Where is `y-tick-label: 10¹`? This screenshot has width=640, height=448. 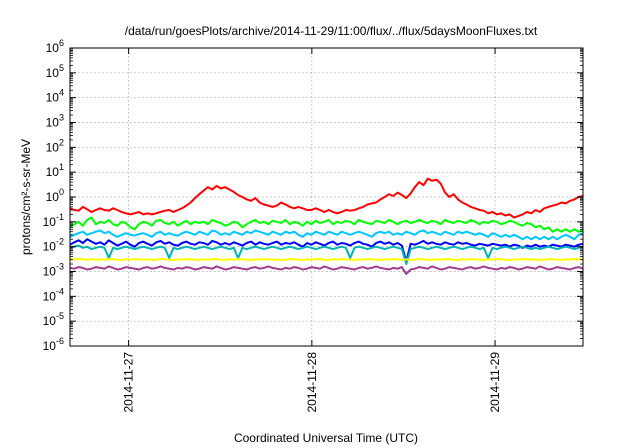 y-tick-label: 10¹ is located at coordinates (55, 170).